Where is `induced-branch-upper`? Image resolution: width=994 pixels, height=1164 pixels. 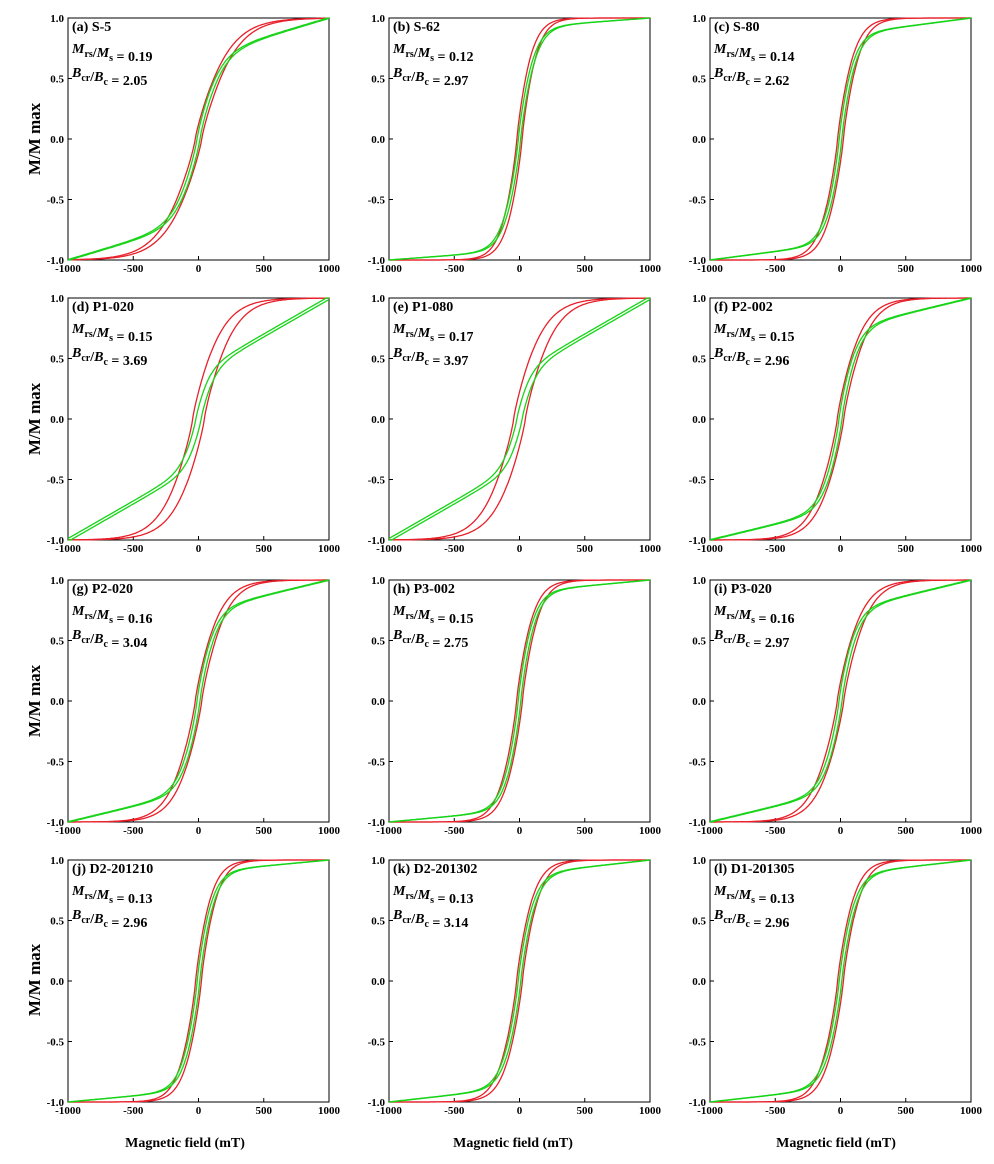
induced-branch-upper is located at coordinates (519, 418).